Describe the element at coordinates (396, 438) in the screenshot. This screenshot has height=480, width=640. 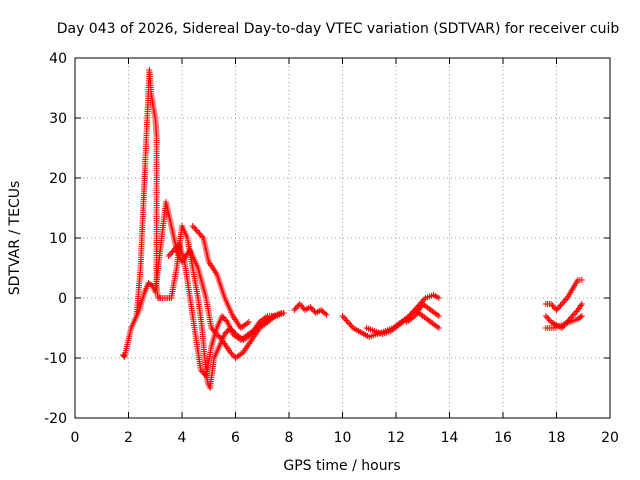
I see `x-tick-label: 12` at that location.